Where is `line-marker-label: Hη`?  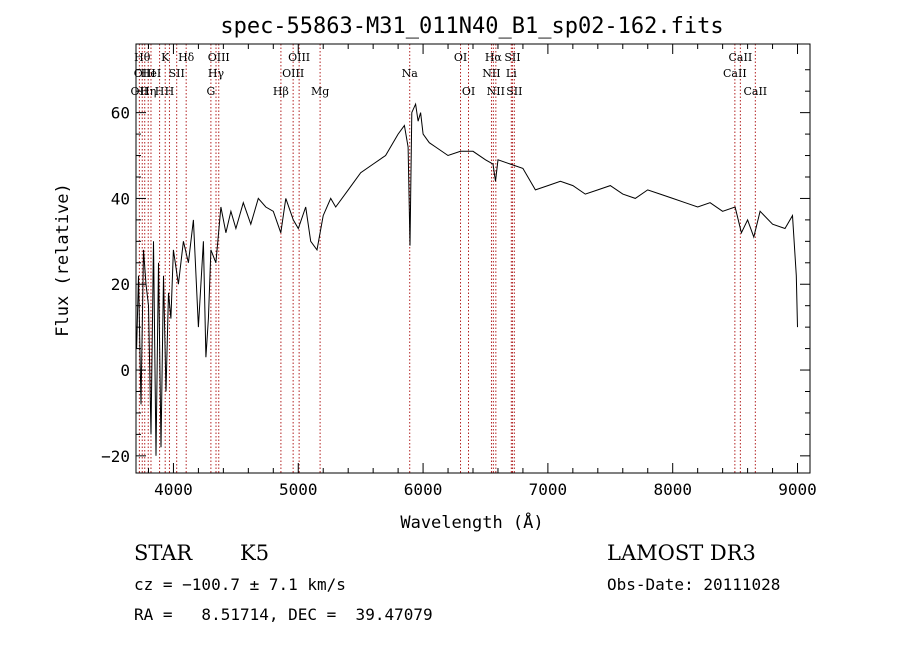
line-marker-label: Hη is located at coordinates (148, 91).